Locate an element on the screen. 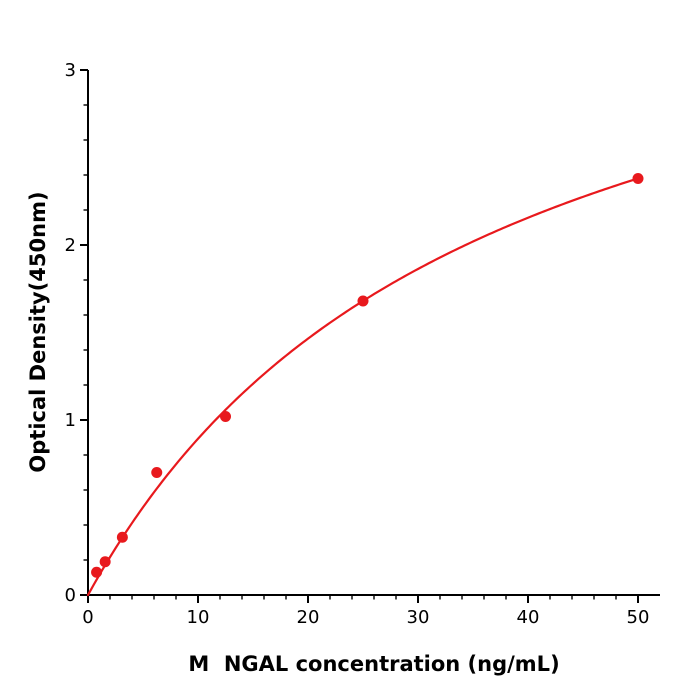  y-tick-label: 0 is located at coordinates (70, 595).